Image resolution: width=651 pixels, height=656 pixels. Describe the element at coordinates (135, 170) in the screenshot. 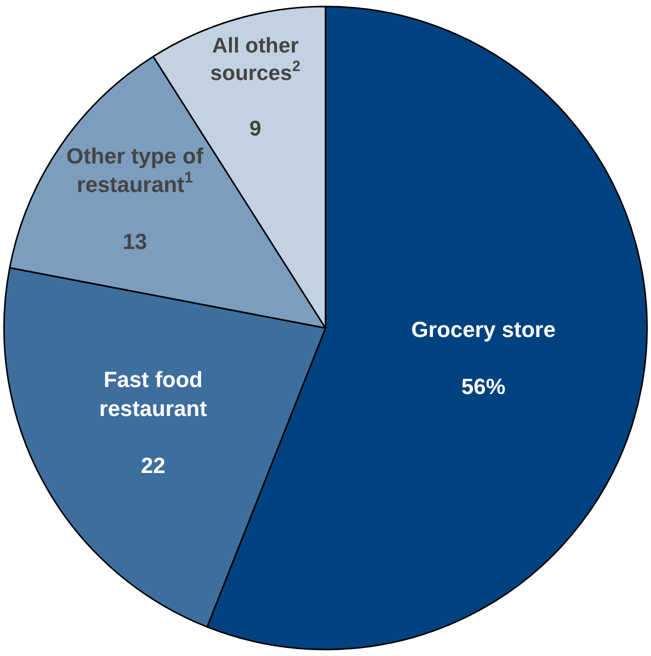

I see `slice-label: Other type of restaurant$^{1}$` at that location.